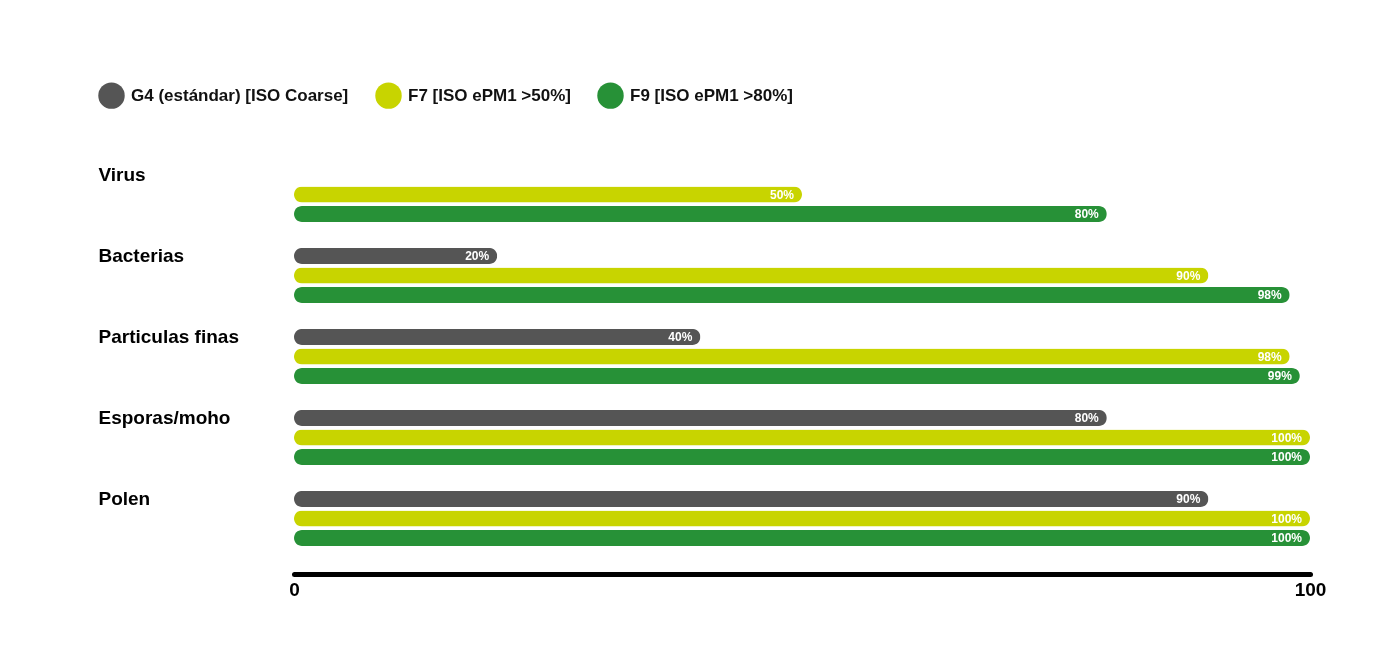 Image resolution: width=1400 pixels, height=659 pixels. What do you see at coordinates (240, 95) in the screenshot?
I see `legend-label: G4 (estándar) [ISO Coarse]` at bounding box center [240, 95].